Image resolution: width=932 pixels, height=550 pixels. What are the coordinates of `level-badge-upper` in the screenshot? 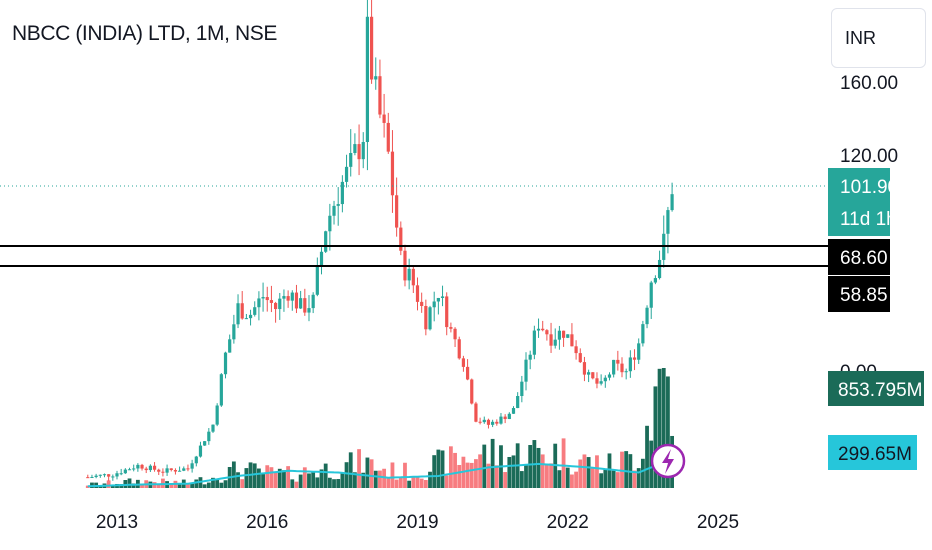 It's located at (859, 257).